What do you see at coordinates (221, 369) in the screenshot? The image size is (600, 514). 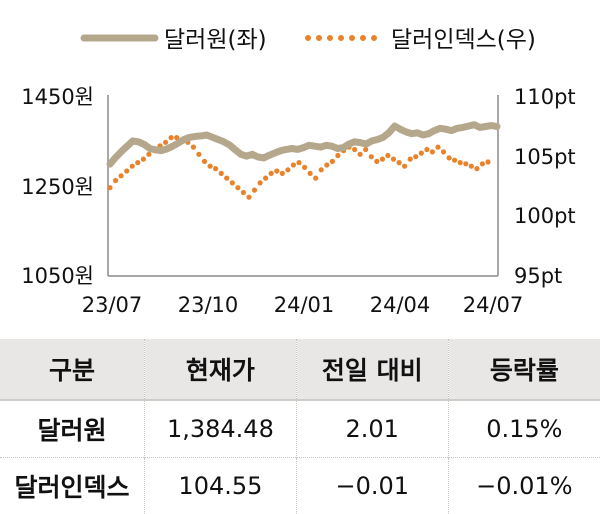 I see `column-header: 현재가` at bounding box center [221, 369].